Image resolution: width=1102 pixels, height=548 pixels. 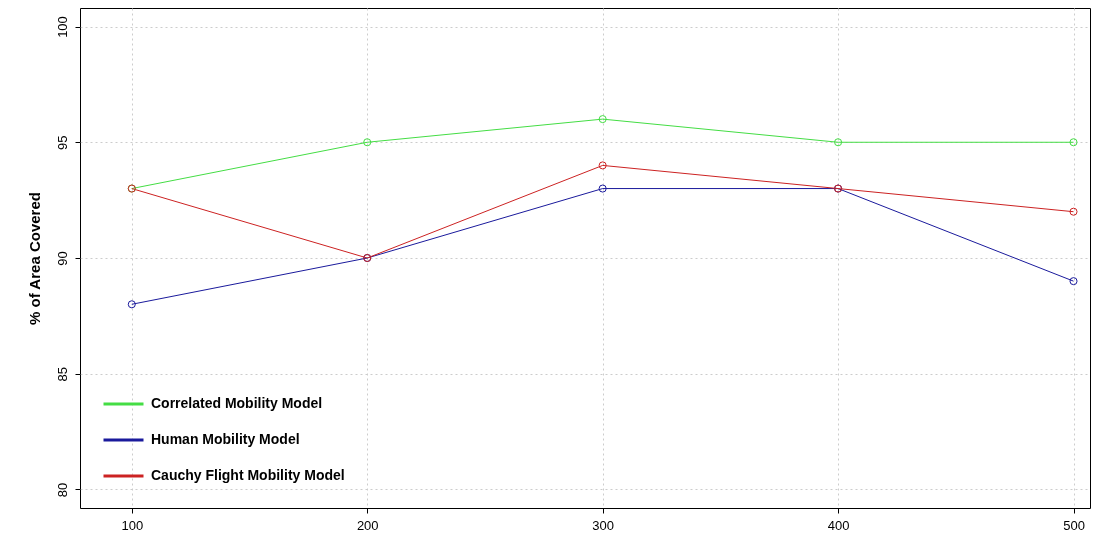 I want to click on legend-label: Cauchy Flight Mobility Model, so click(x=248, y=475).